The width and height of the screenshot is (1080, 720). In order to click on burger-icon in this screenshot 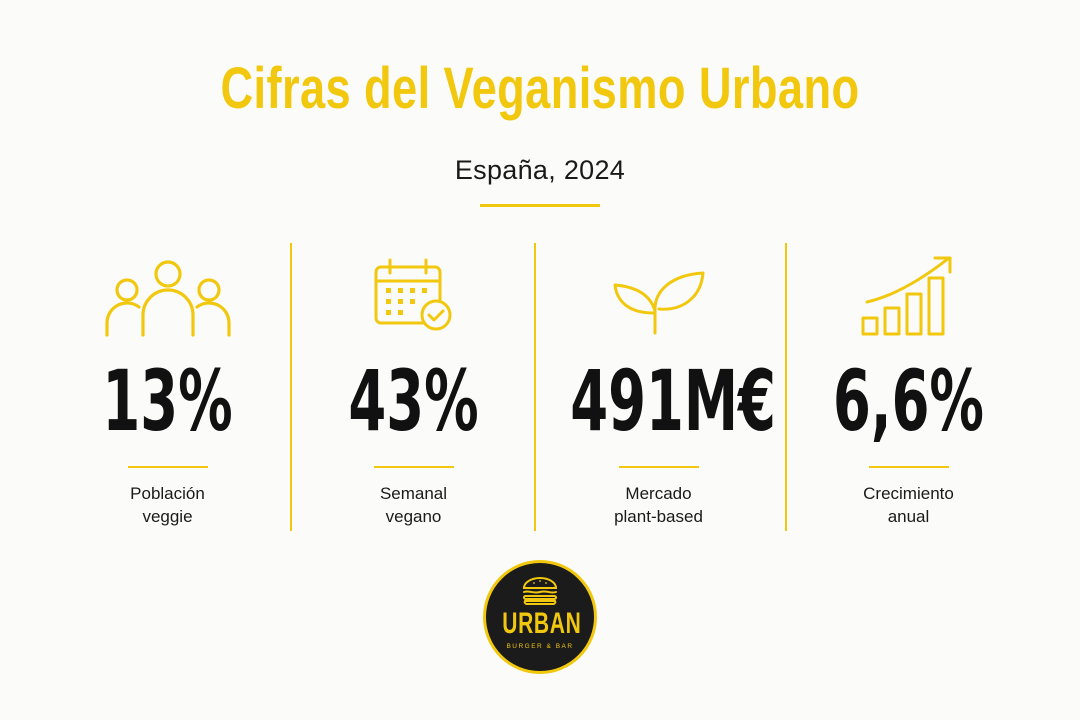, I will do `click(540, 591)`.